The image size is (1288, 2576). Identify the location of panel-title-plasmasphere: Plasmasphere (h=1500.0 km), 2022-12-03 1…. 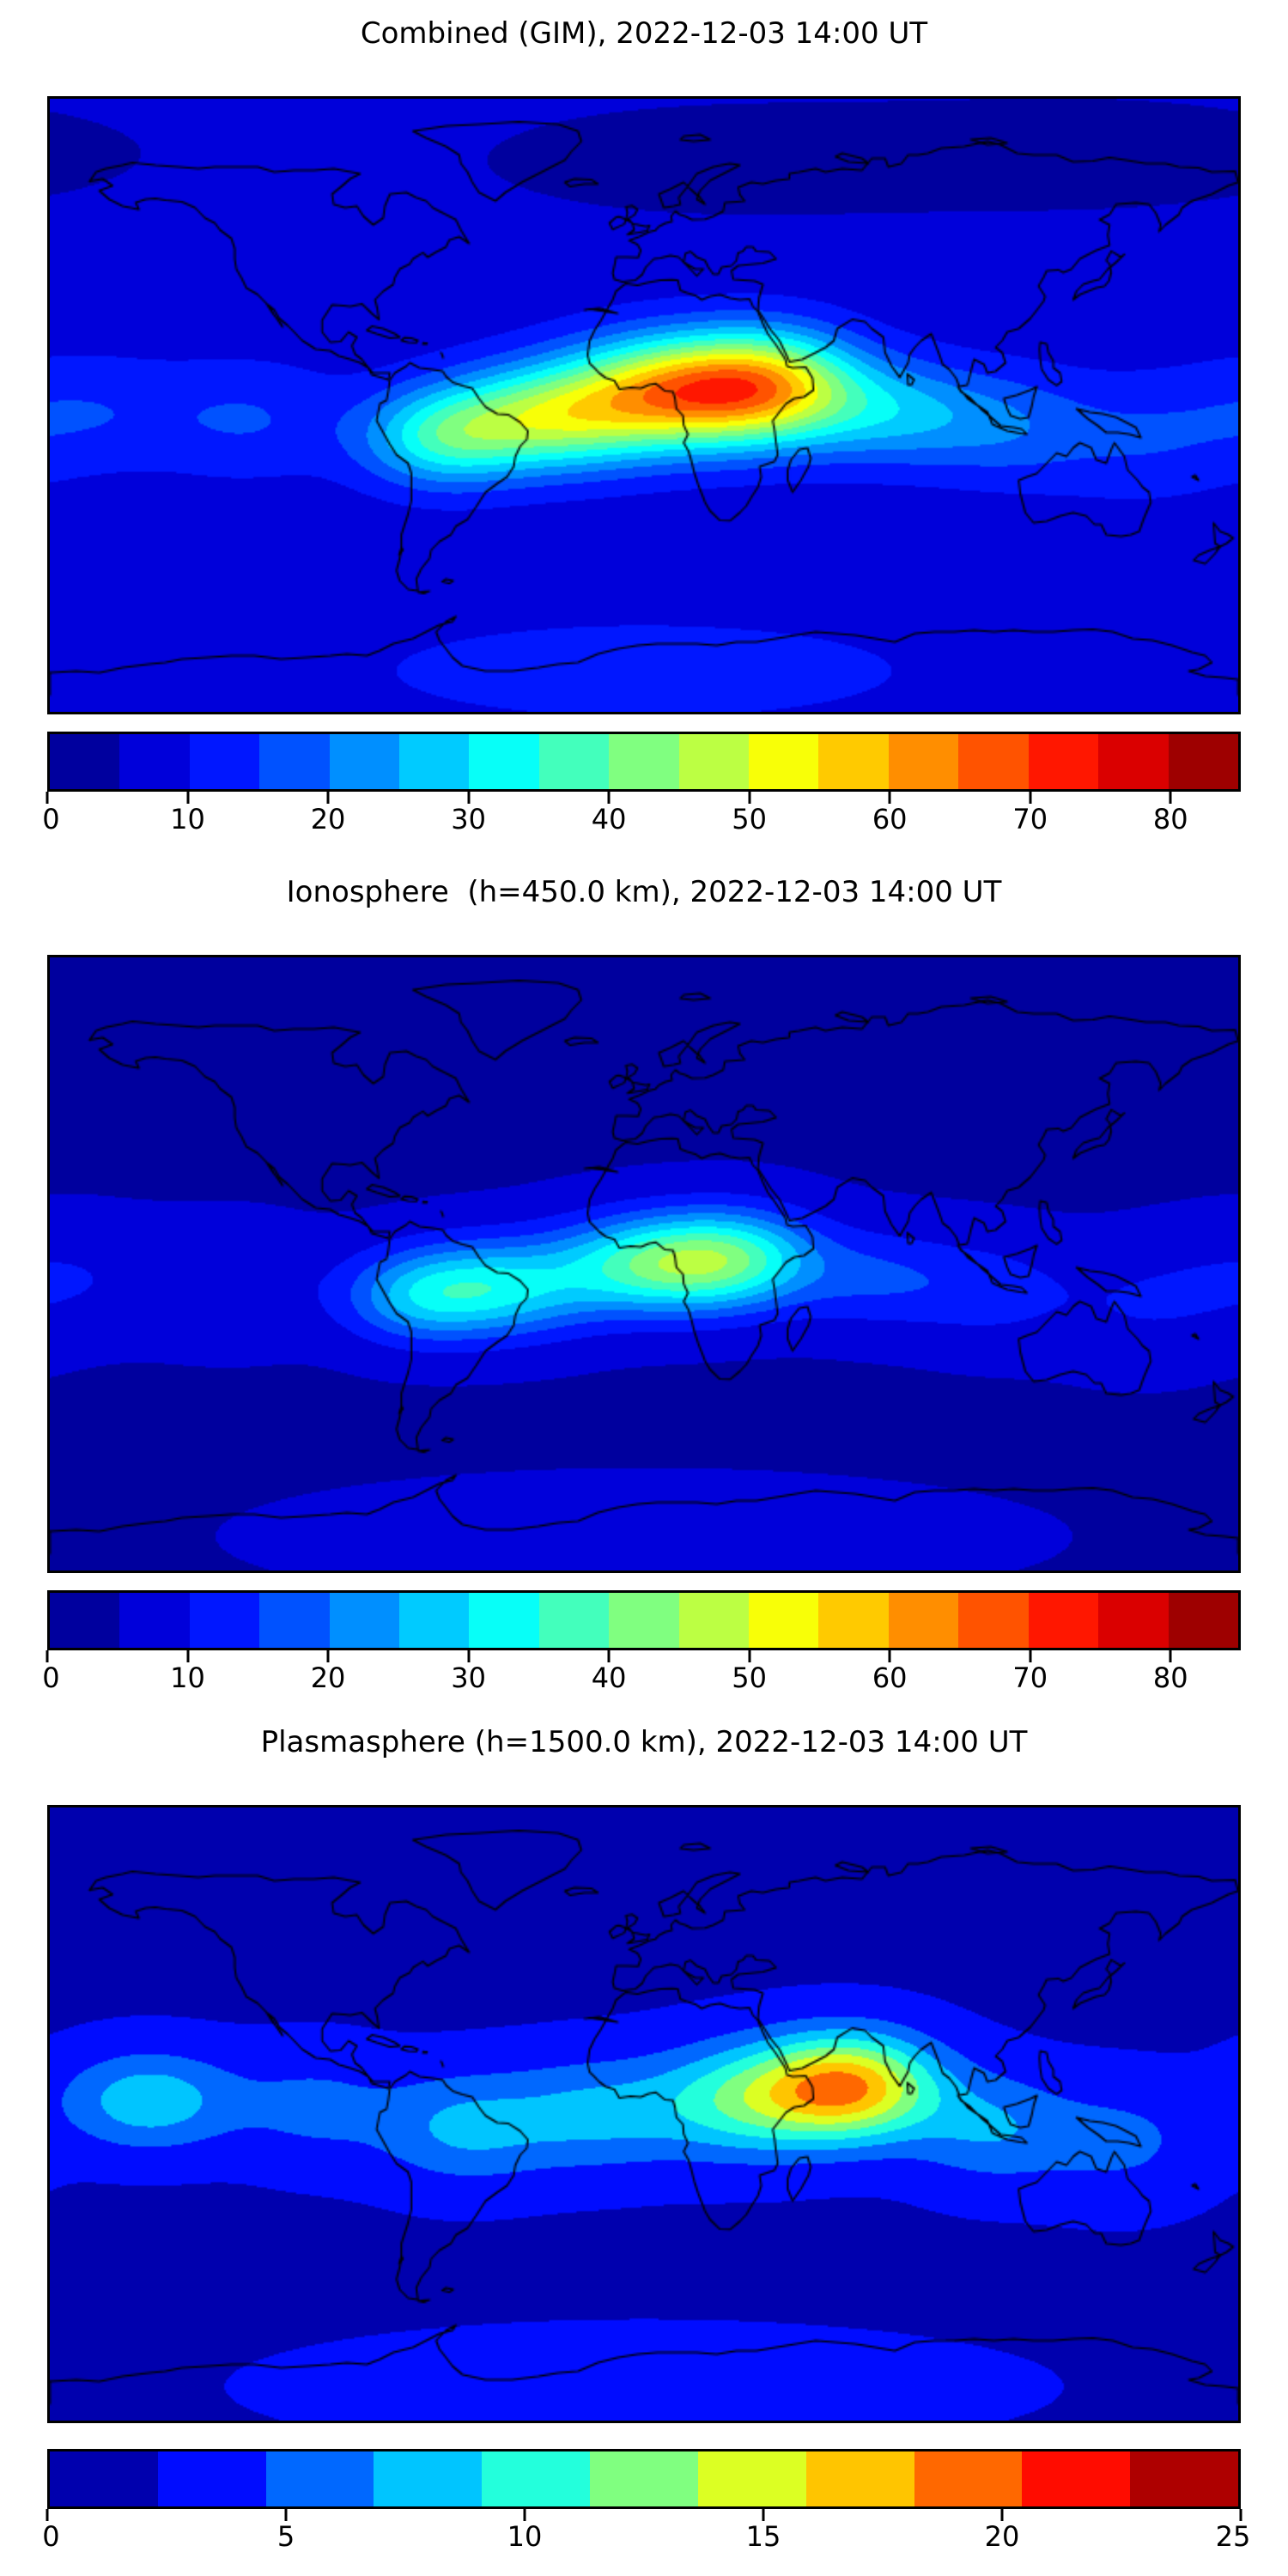
(644, 1742).